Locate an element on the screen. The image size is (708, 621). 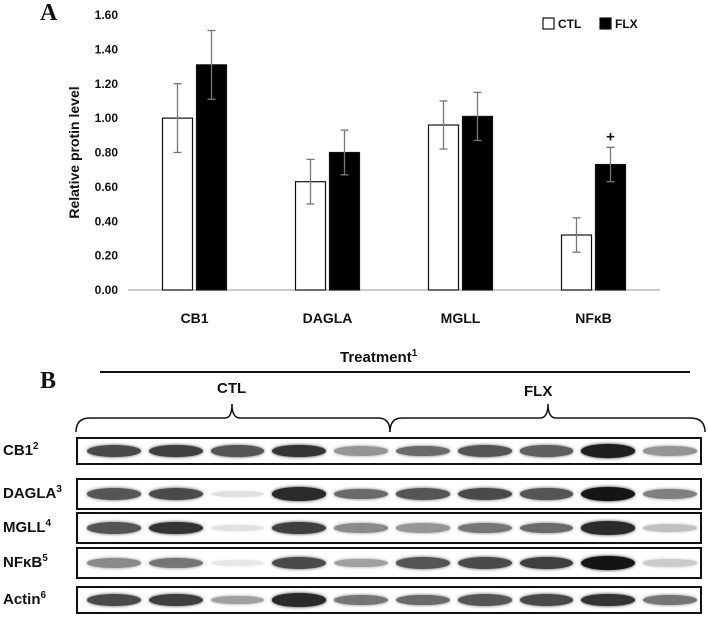
y-tick-label: 1.60 is located at coordinates (107, 15).